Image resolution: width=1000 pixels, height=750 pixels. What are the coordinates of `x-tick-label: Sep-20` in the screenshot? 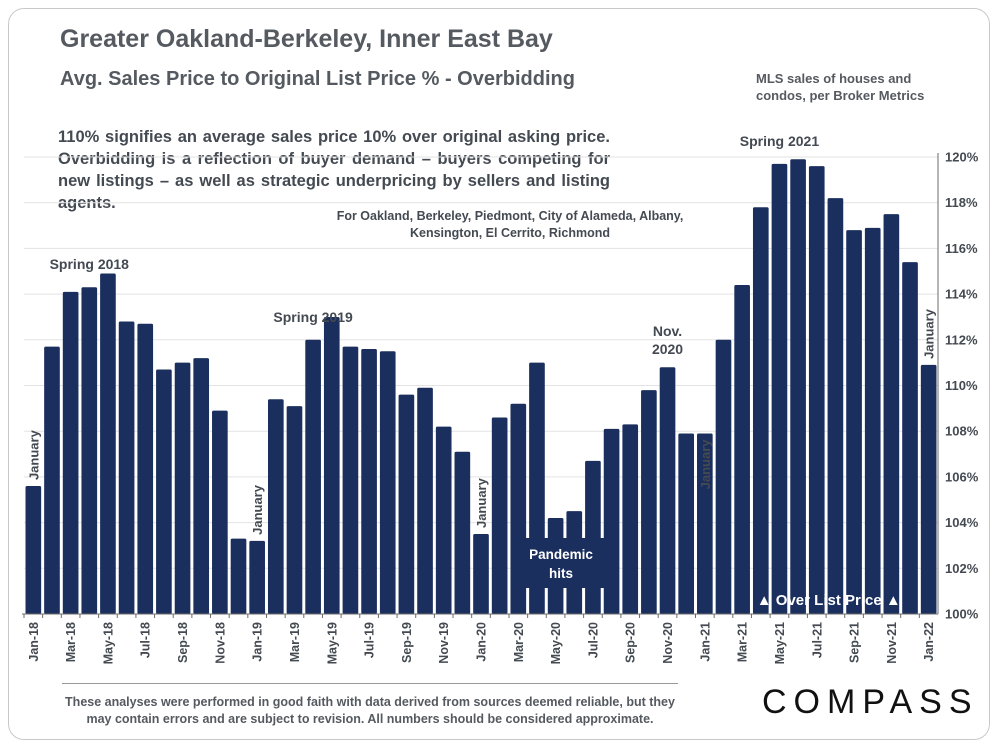 It's located at (631, 642).